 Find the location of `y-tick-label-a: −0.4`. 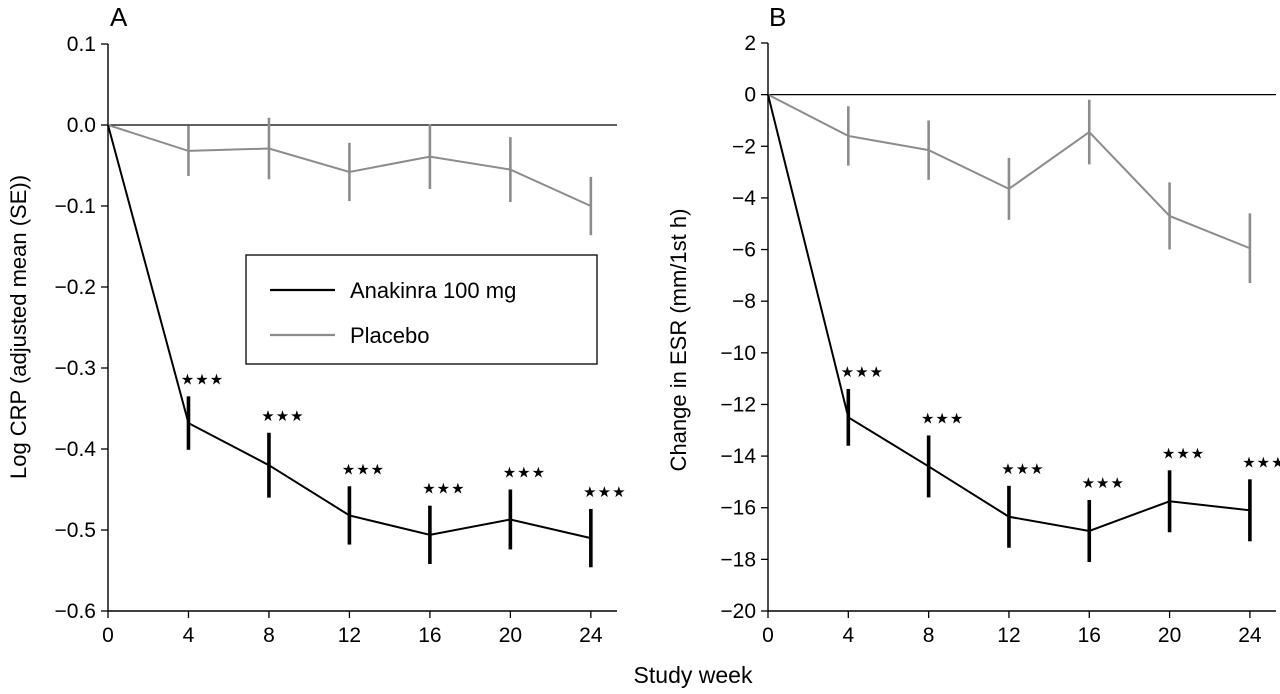

y-tick-label-a: −0.4 is located at coordinates (76, 449).